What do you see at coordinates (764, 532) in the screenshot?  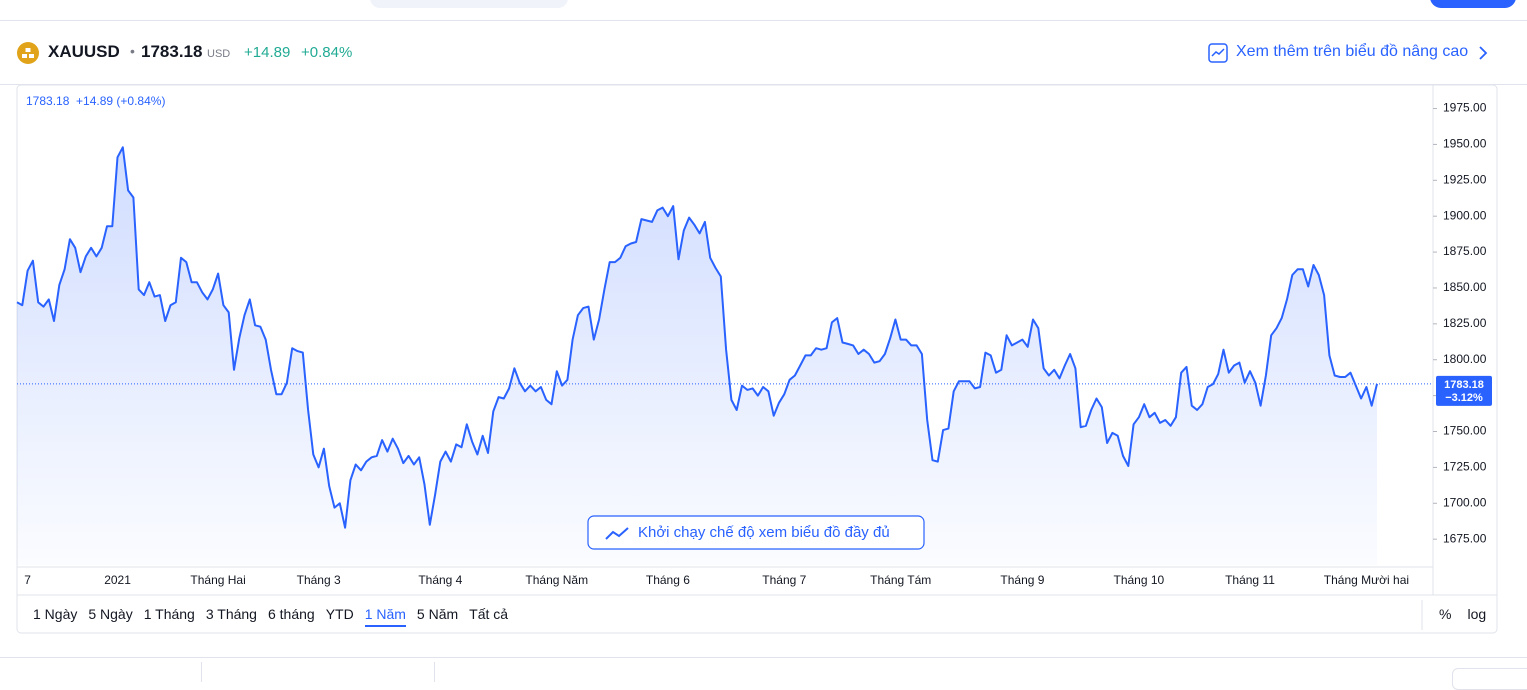 I see `launch-button-label: Khởi chạy chế độ xem biểu đồ đầy đủ` at bounding box center [764, 532].